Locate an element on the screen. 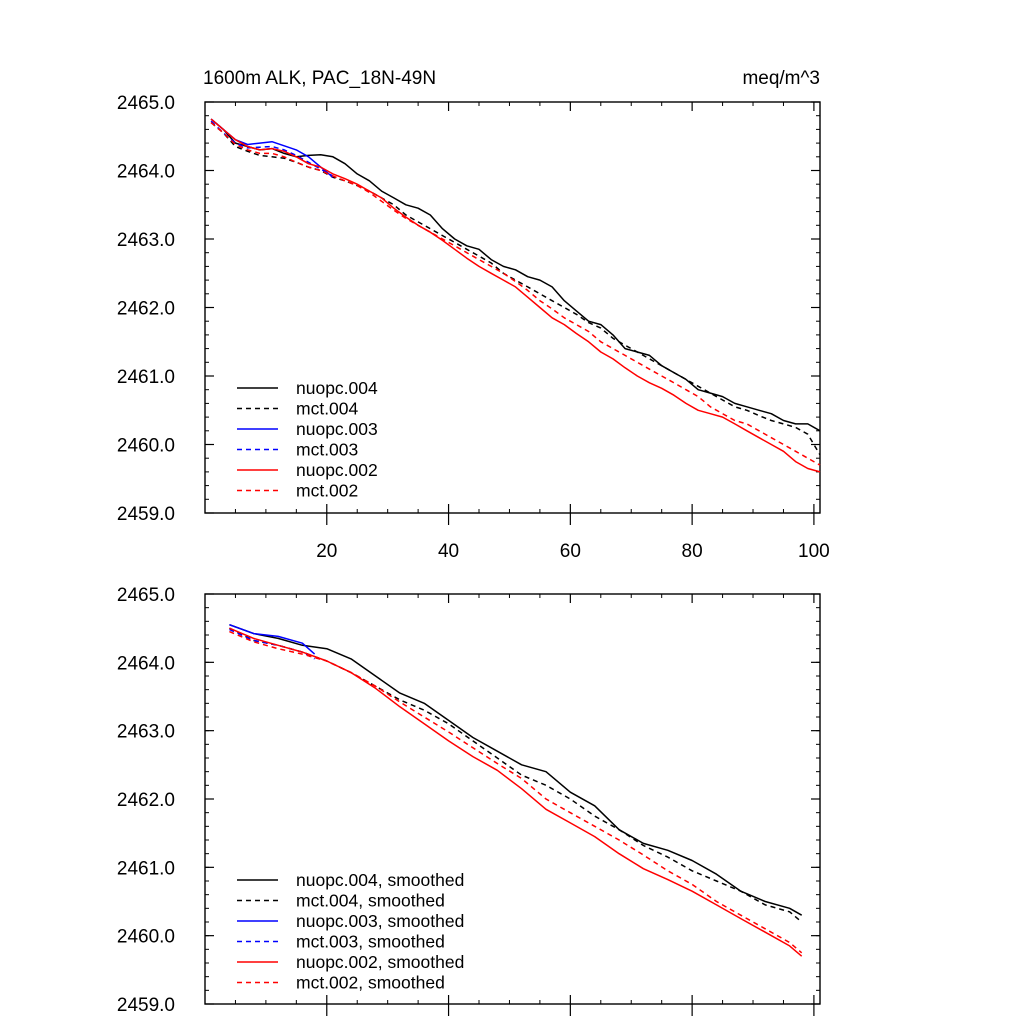  x-tick-label: 40 is located at coordinates (448, 551).